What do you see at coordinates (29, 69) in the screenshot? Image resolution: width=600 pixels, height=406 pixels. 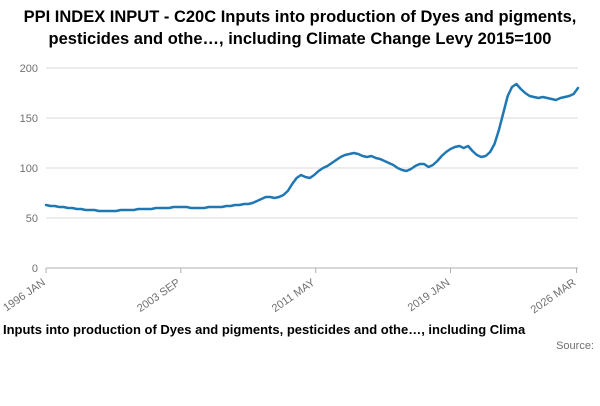 I see `y-tick-label: 200` at bounding box center [29, 69].